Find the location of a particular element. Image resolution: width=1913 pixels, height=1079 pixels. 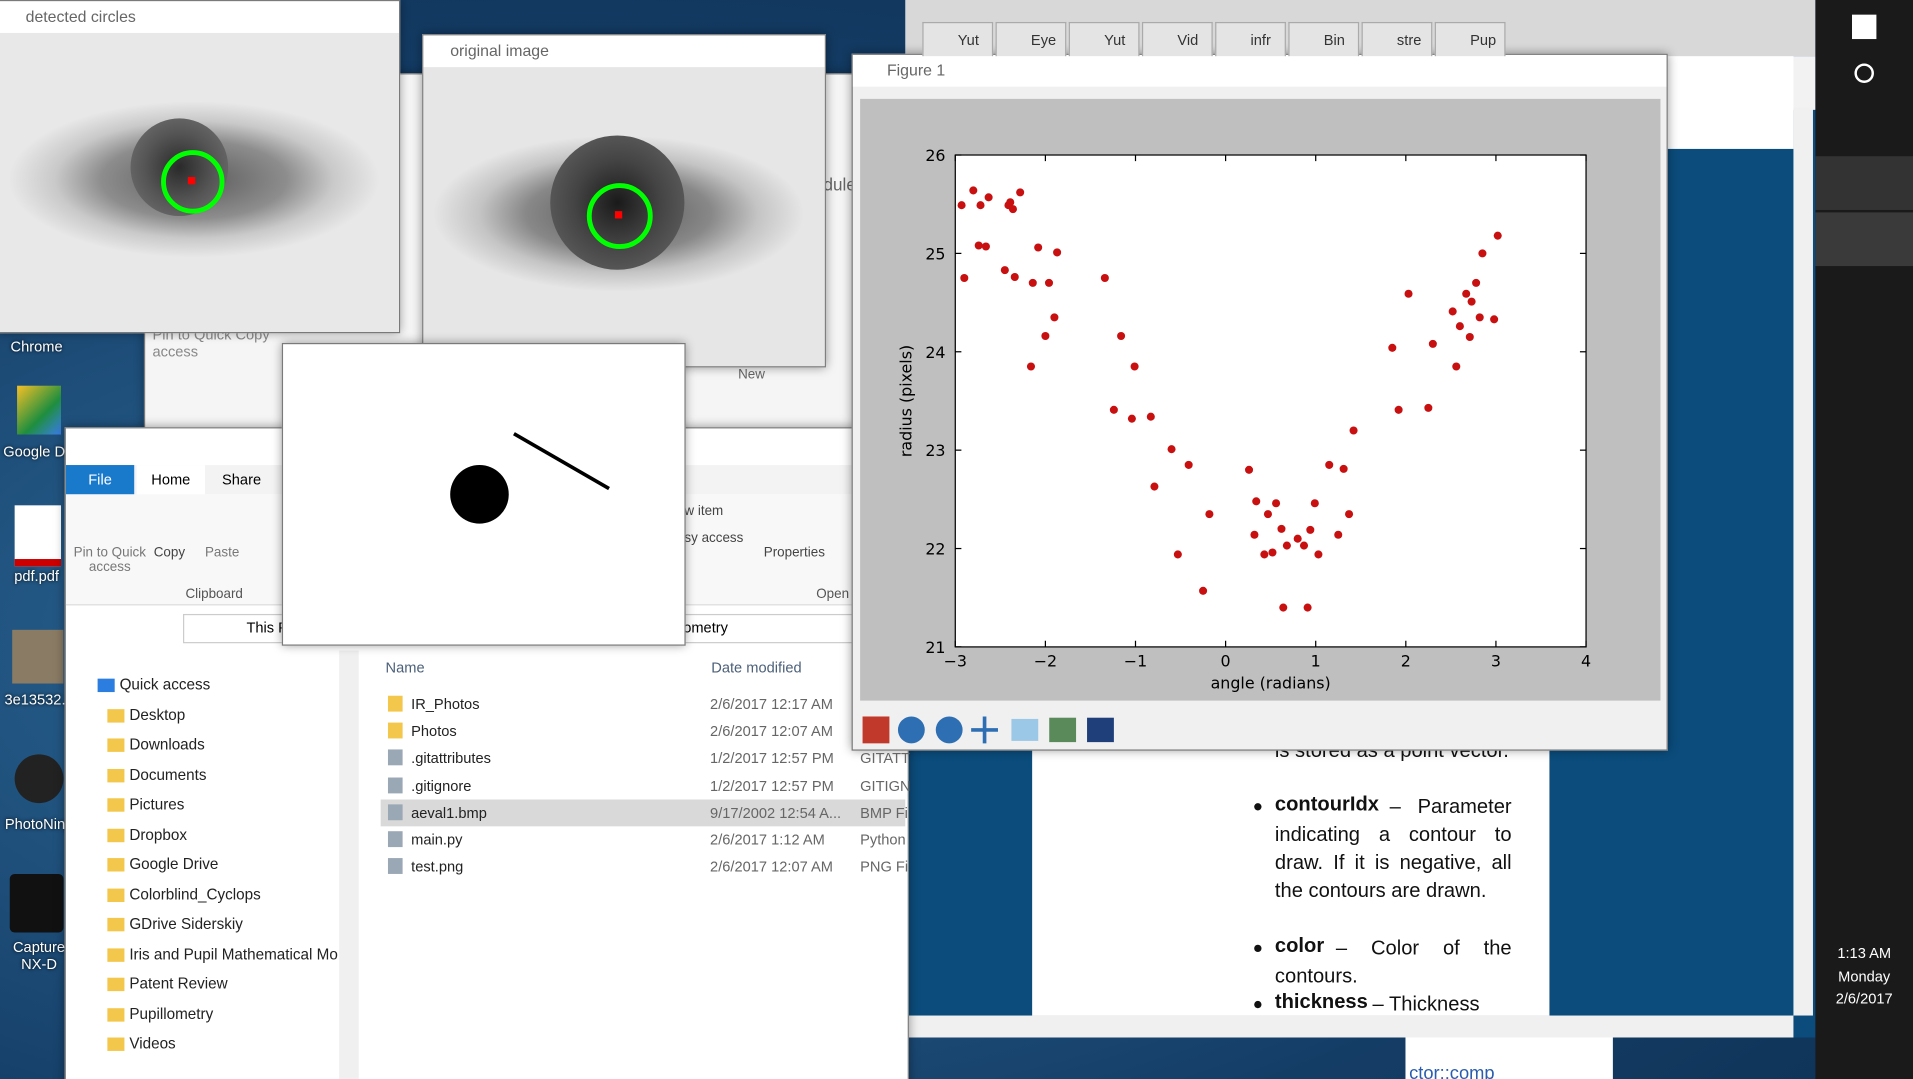

window-title: original image is located at coordinates (499, 50).